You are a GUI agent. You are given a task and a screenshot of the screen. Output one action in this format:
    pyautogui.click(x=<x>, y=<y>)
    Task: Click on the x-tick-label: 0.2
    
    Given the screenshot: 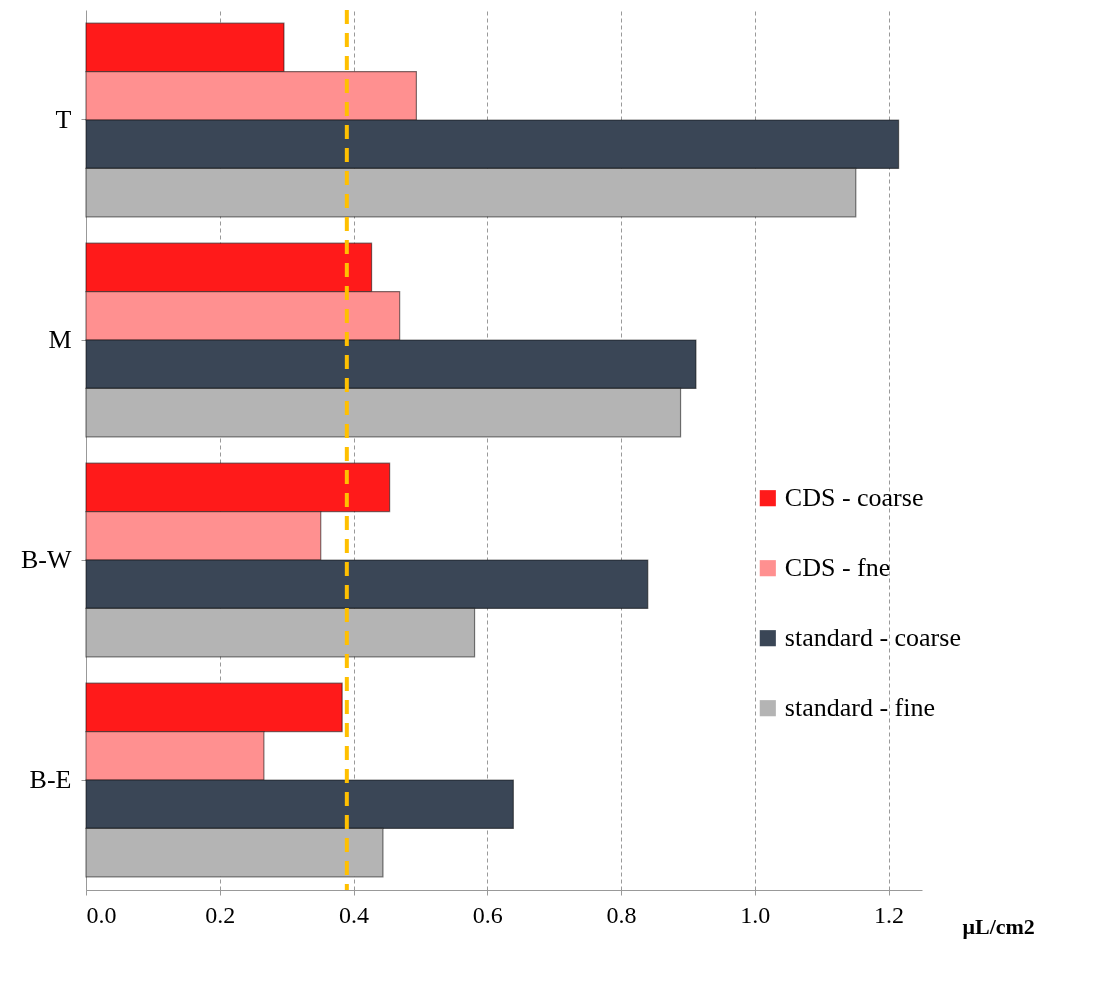 What is the action you would take?
    pyautogui.click(x=220, y=914)
    